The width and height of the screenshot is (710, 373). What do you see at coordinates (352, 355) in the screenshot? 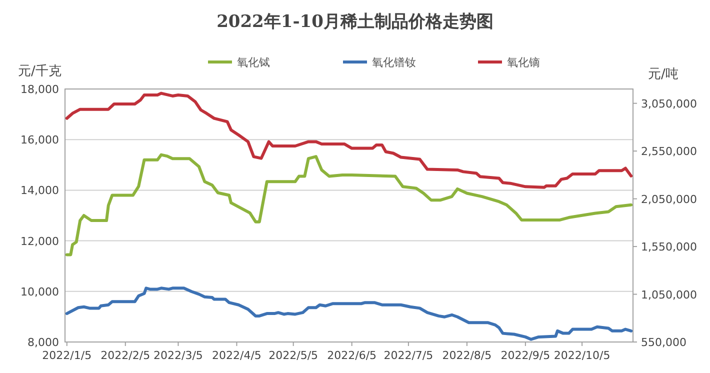
I see `x-tick-label: 2022/6/5` at bounding box center [352, 355].